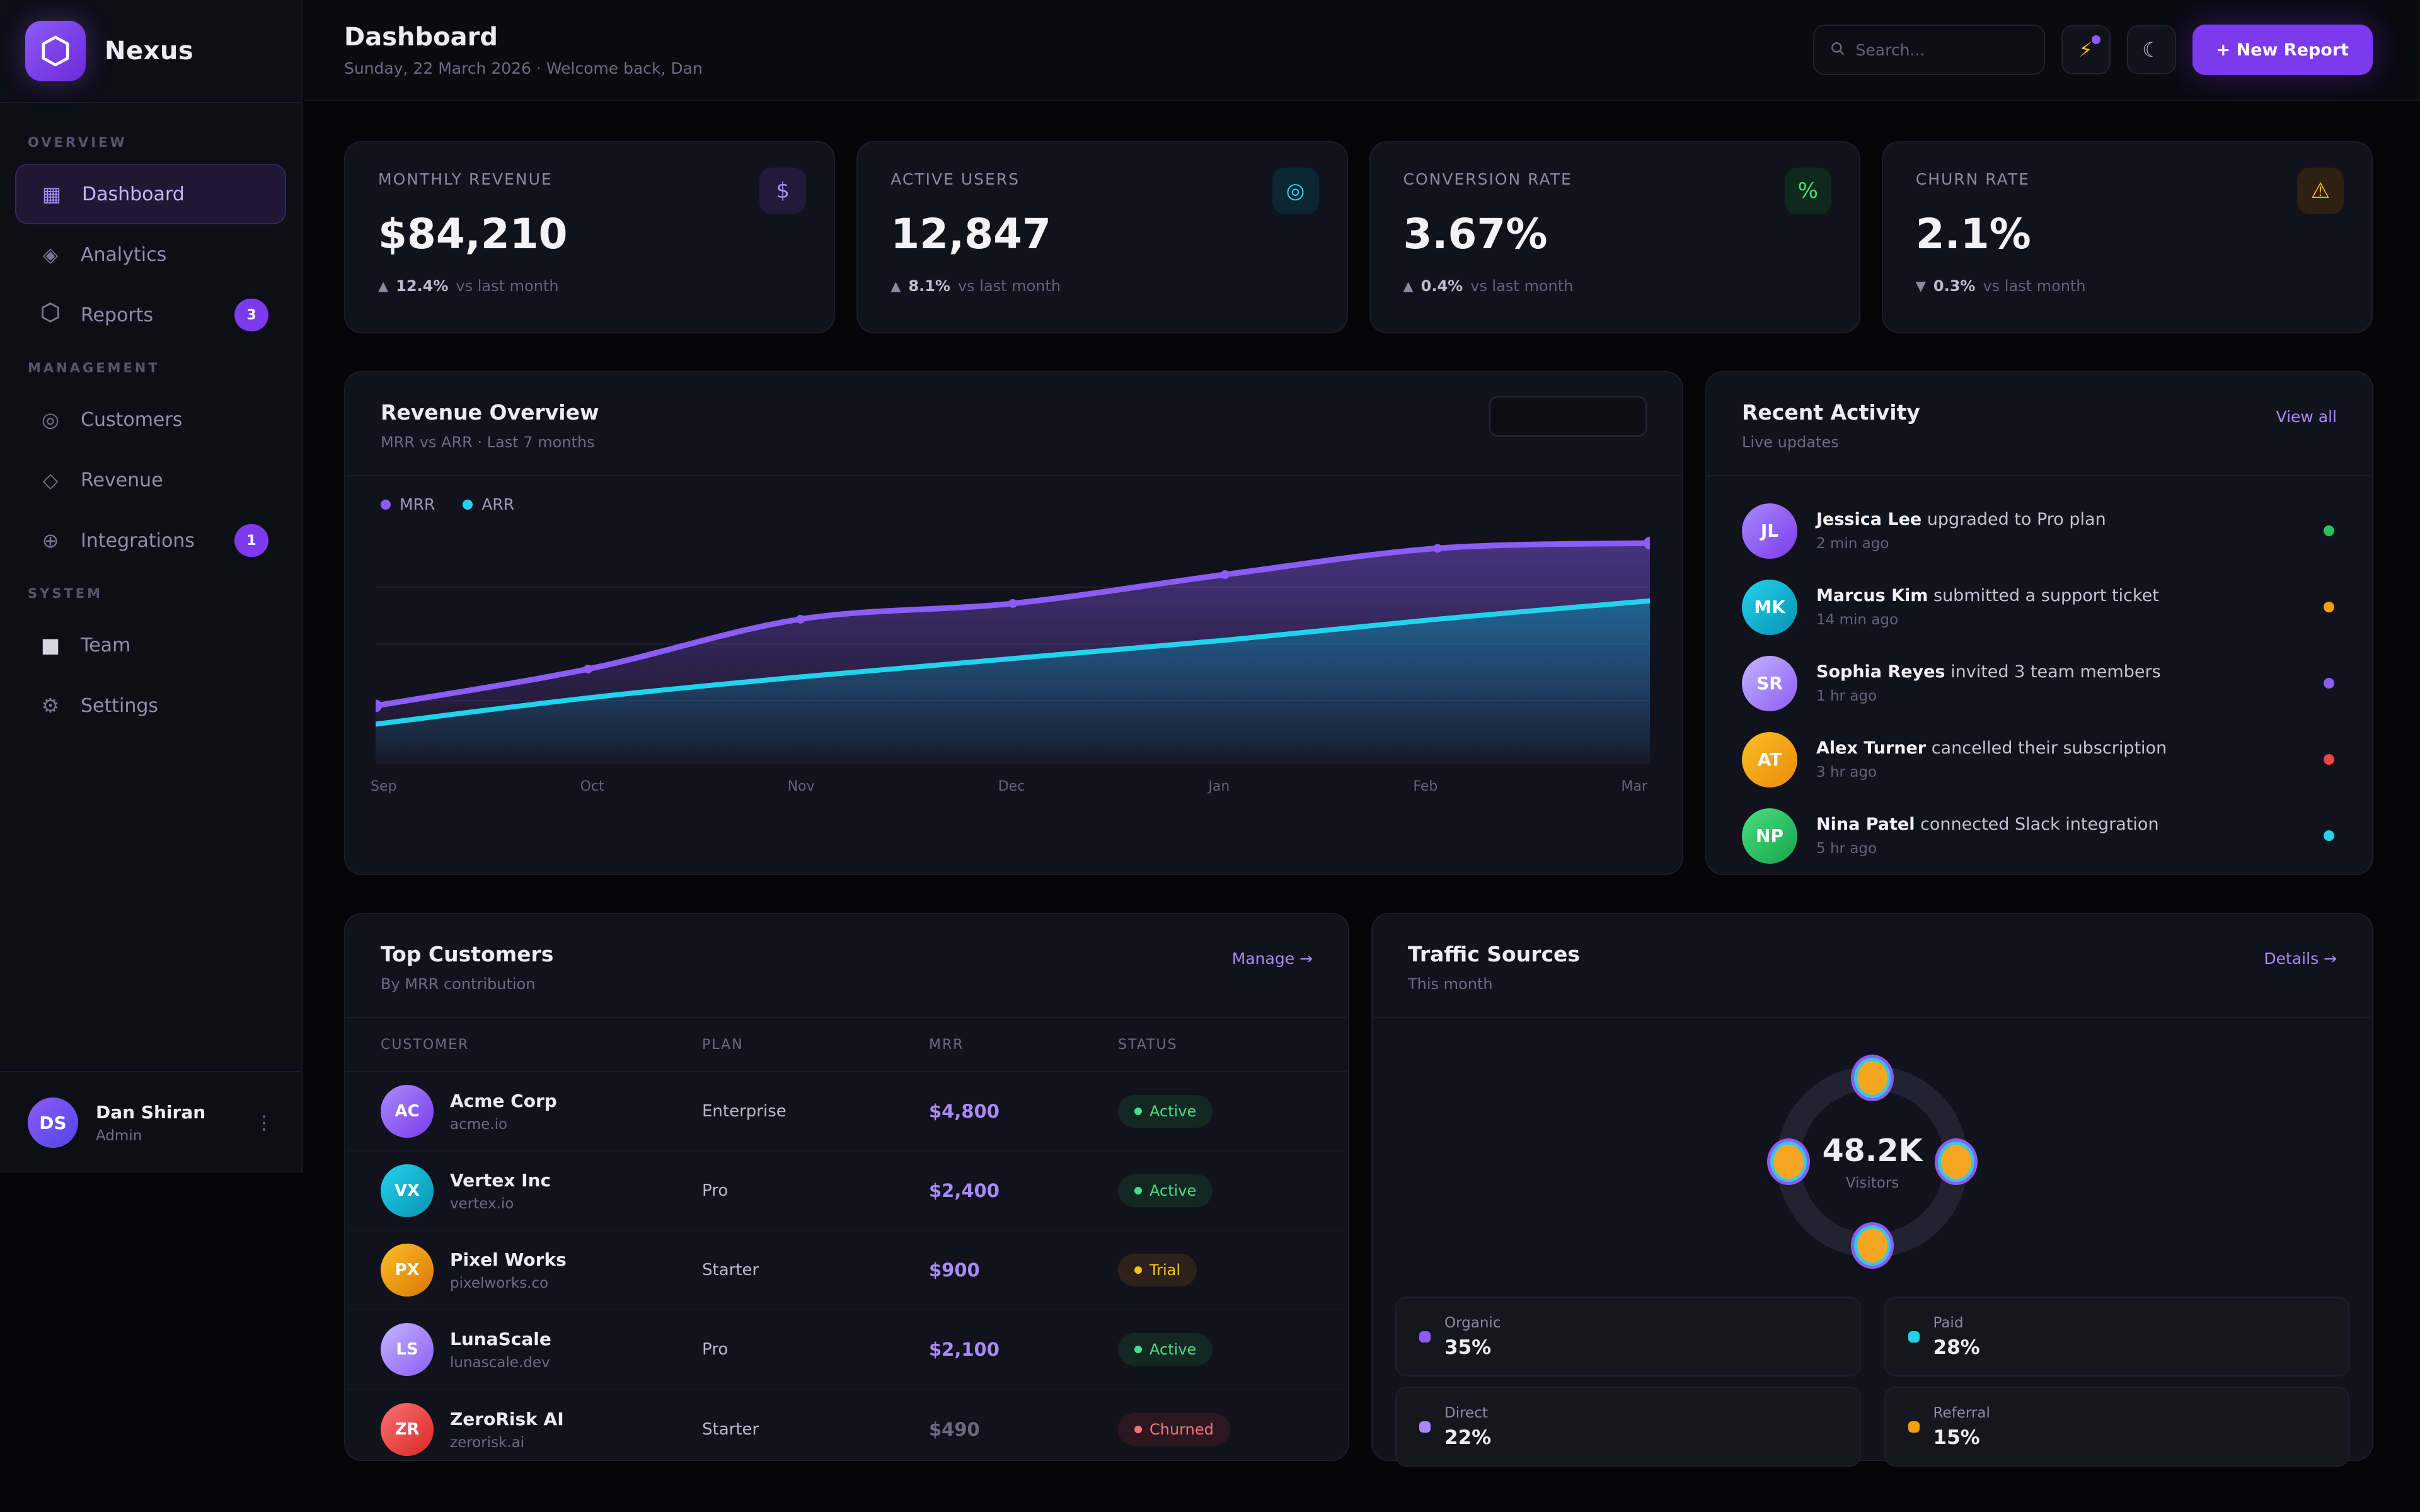 The height and width of the screenshot is (1512, 2420). I want to click on nav-item-icon: ◈, so click(50, 254).